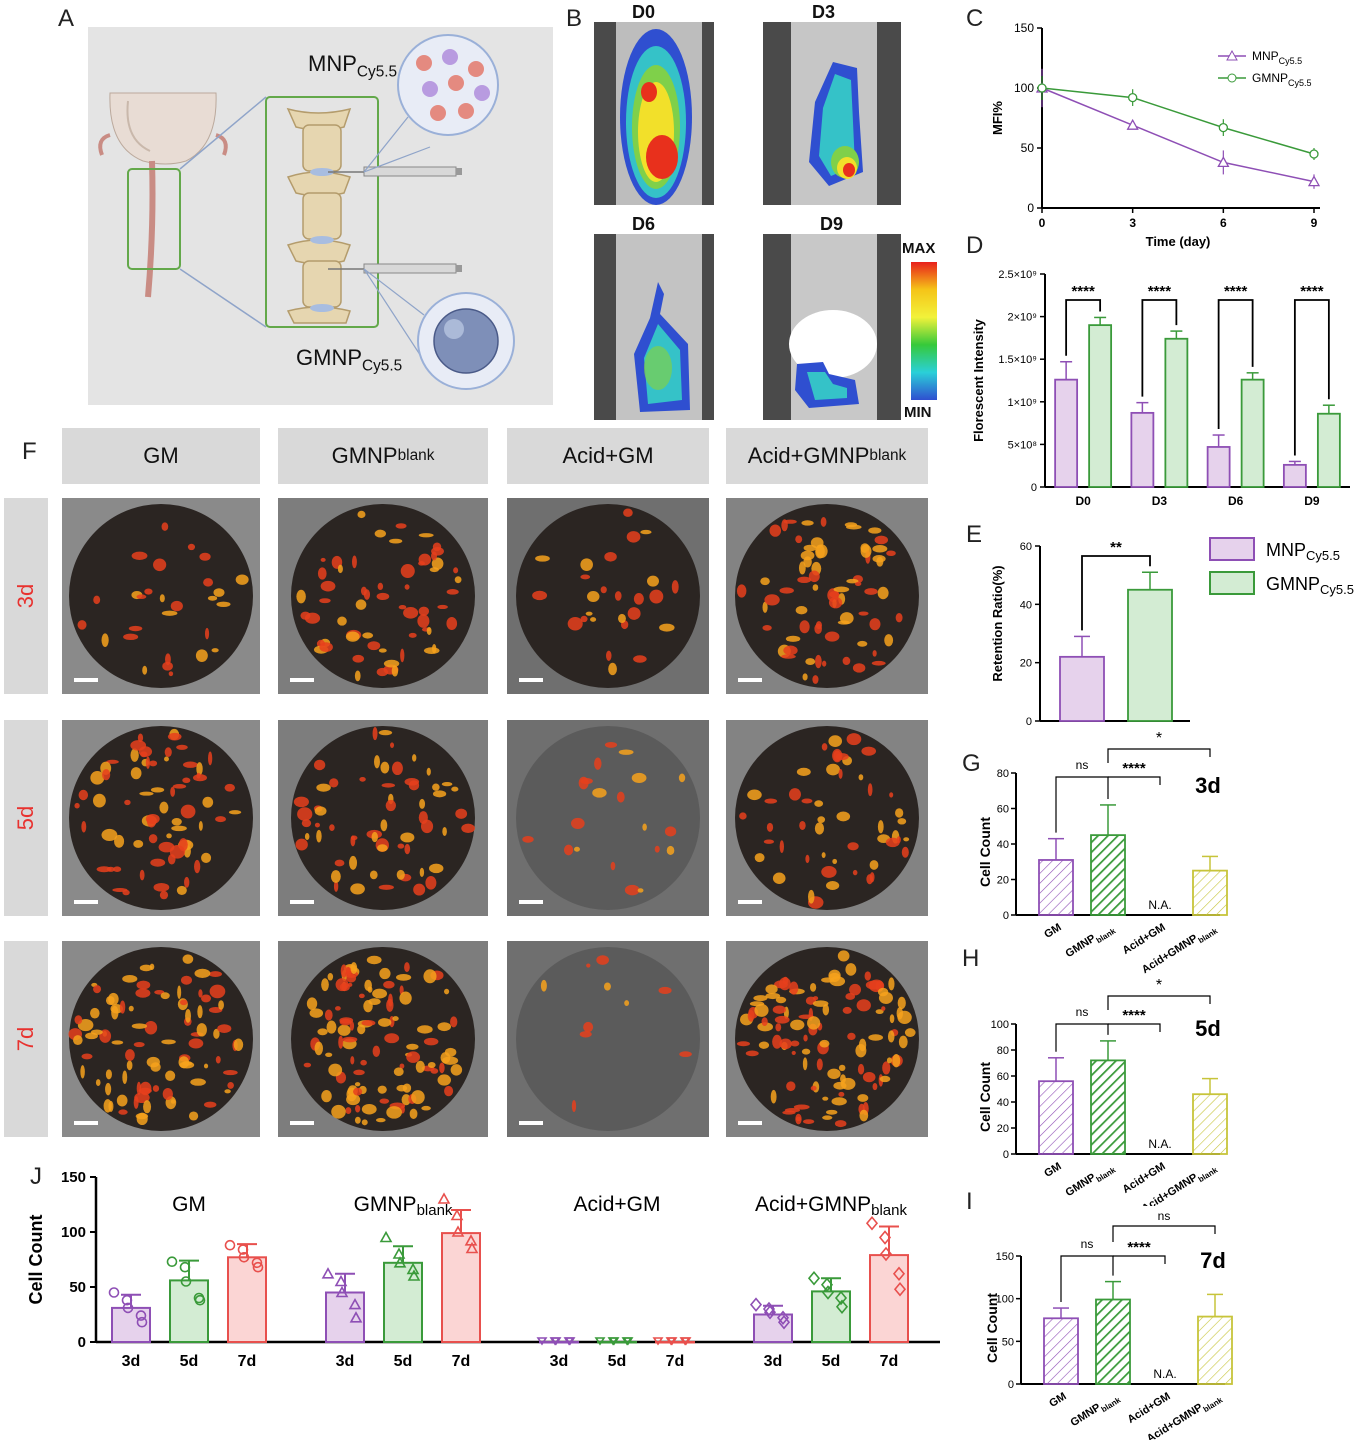 Image resolution: width=1367 pixels, height=1443 pixels. What do you see at coordinates (1159, 1144) in the screenshot?
I see `h-na-label: N.A.` at bounding box center [1159, 1144].